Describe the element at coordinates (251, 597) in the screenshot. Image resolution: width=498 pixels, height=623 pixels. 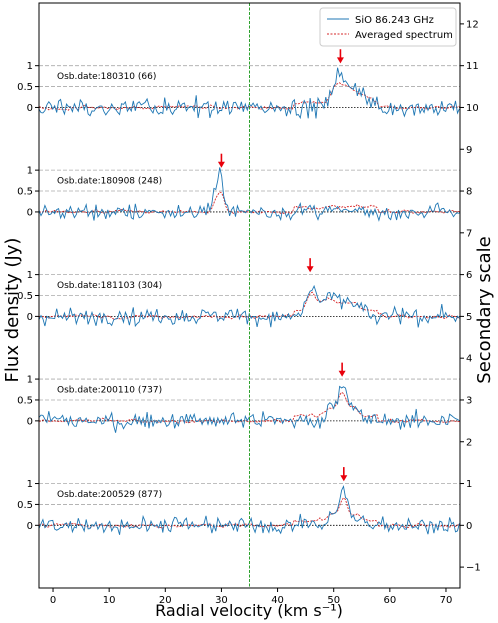
I see `x-axis-ticks: 0 10 20 30 40 50 60 70` at that location.